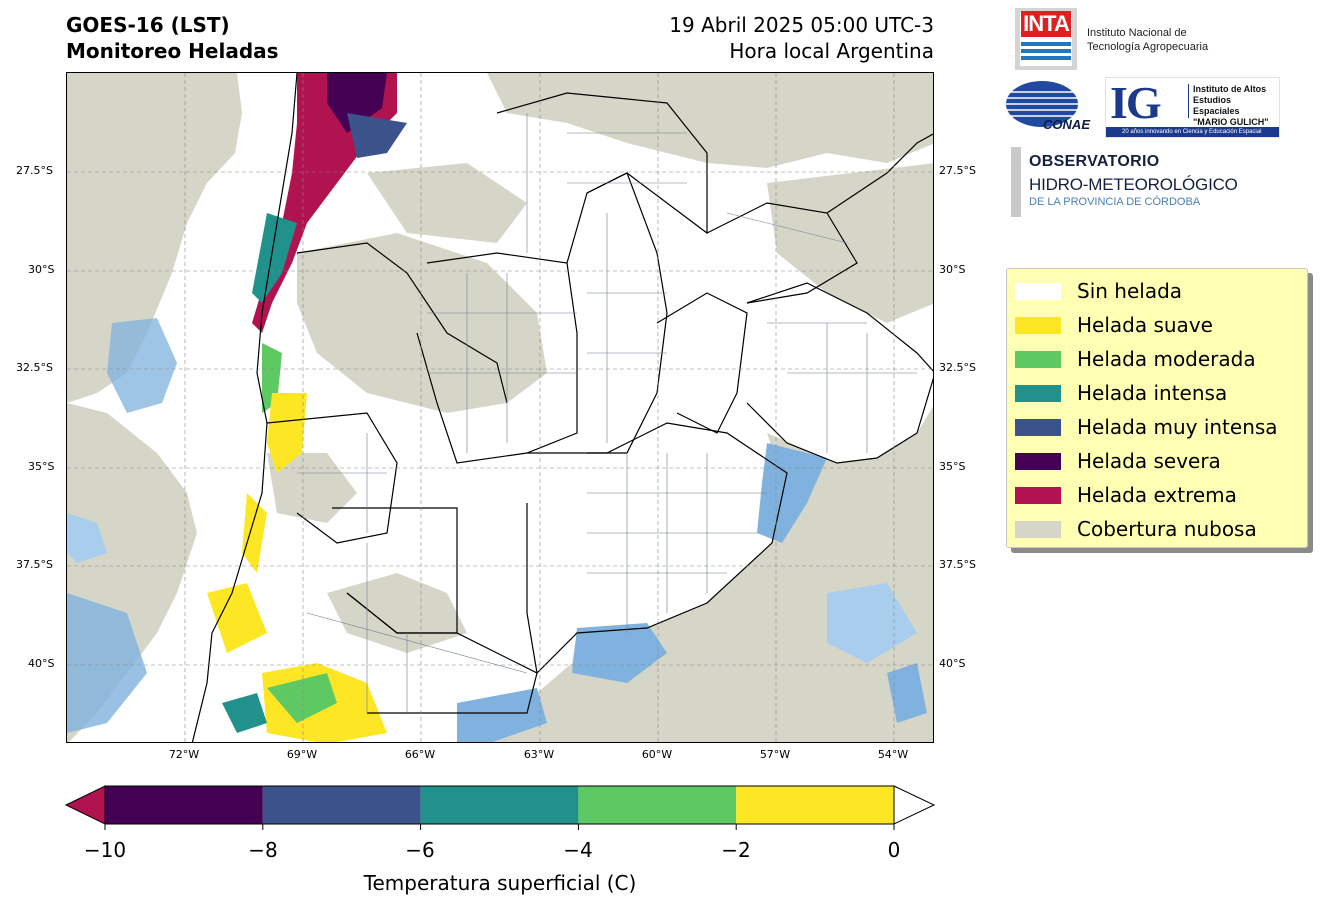 The height and width of the screenshot is (911, 1324). I want to click on observatorio-line3: DE LA PROVINCIA DE CÓRDOBA, so click(1115, 202).